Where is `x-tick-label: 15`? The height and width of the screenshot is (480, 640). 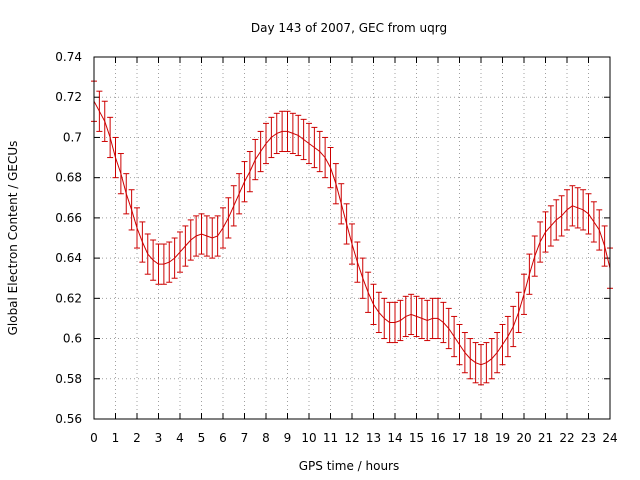 x-tick-label: 15 is located at coordinates (416, 438).